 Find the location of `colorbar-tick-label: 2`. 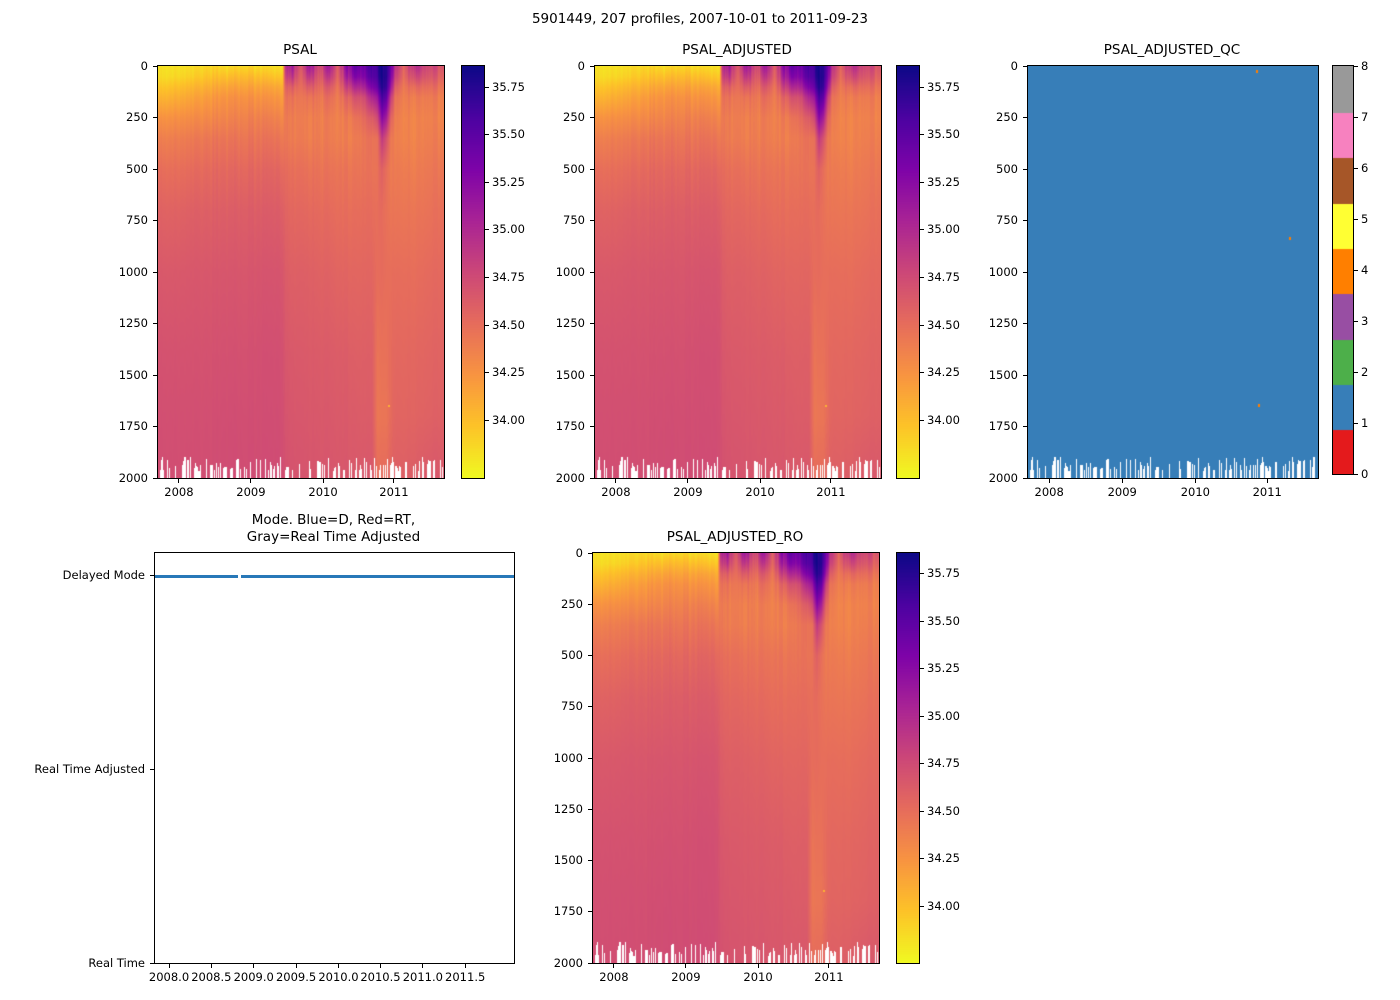

colorbar-tick-label: 2 is located at coordinates (1365, 371).